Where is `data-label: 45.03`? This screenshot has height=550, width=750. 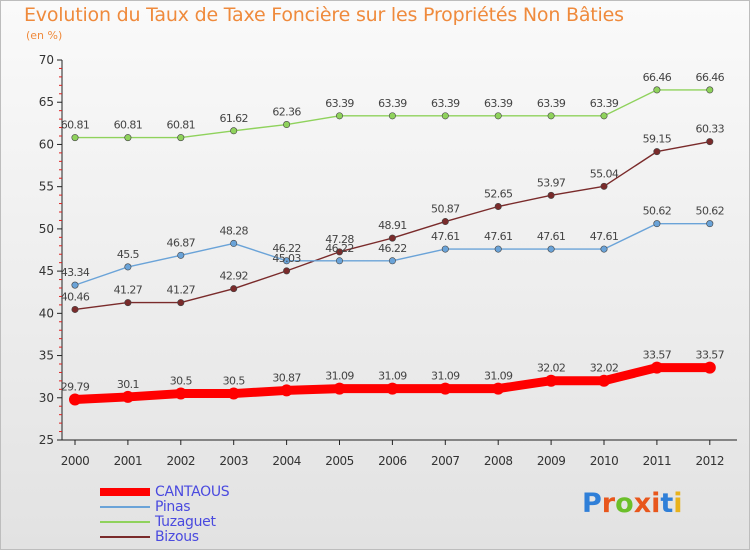
data-label: 45.03 is located at coordinates (286, 258).